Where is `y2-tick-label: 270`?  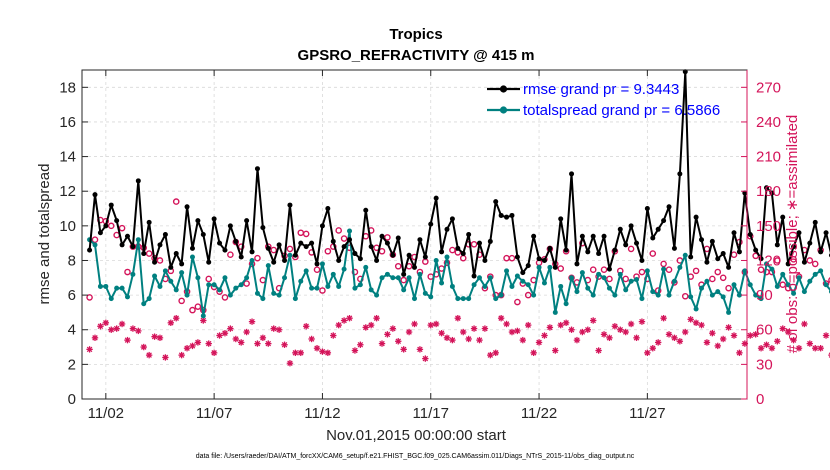 y2-tick-label: 270 is located at coordinates (768, 87).